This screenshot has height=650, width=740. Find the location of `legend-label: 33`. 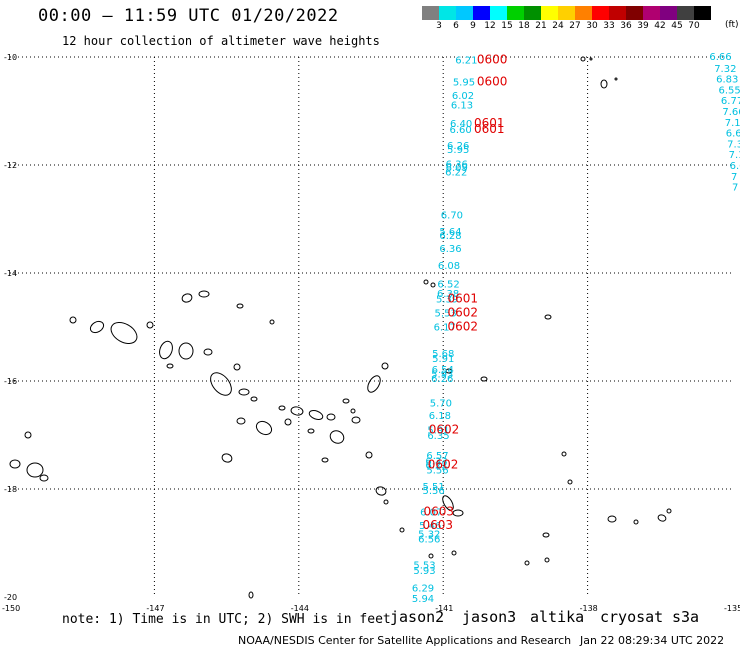

legend-label: 33 is located at coordinates (609, 26).